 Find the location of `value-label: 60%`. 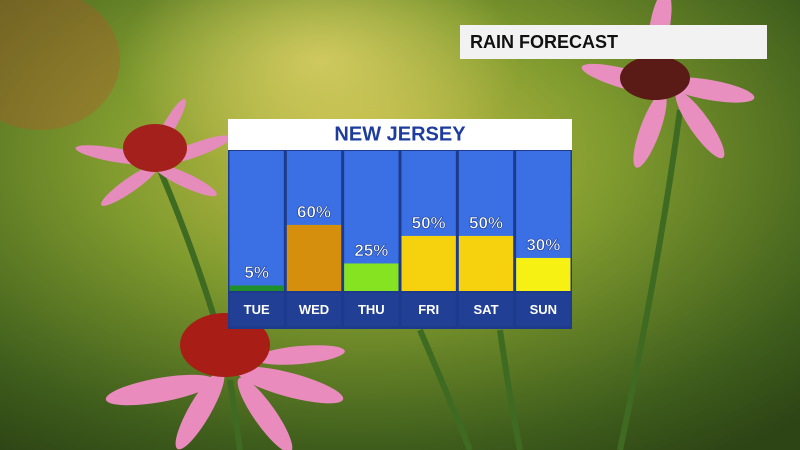

value-label: 60% is located at coordinates (314, 211).